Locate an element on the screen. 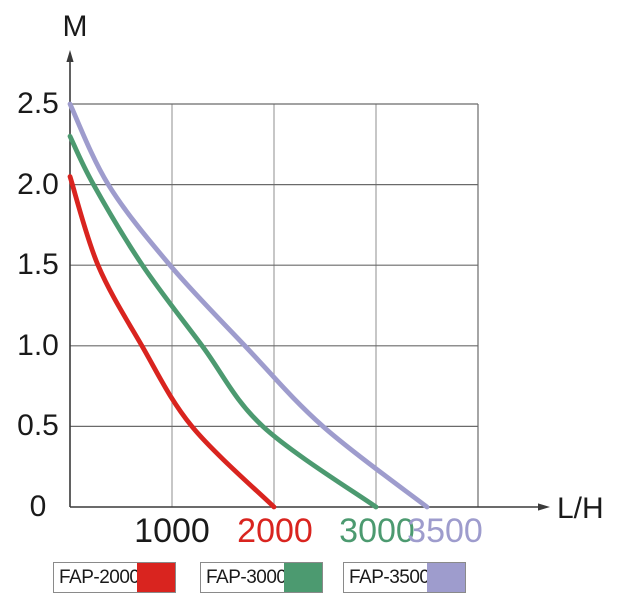 This screenshot has width=624, height=600. x-tick-label: 2000 is located at coordinates (275, 531).